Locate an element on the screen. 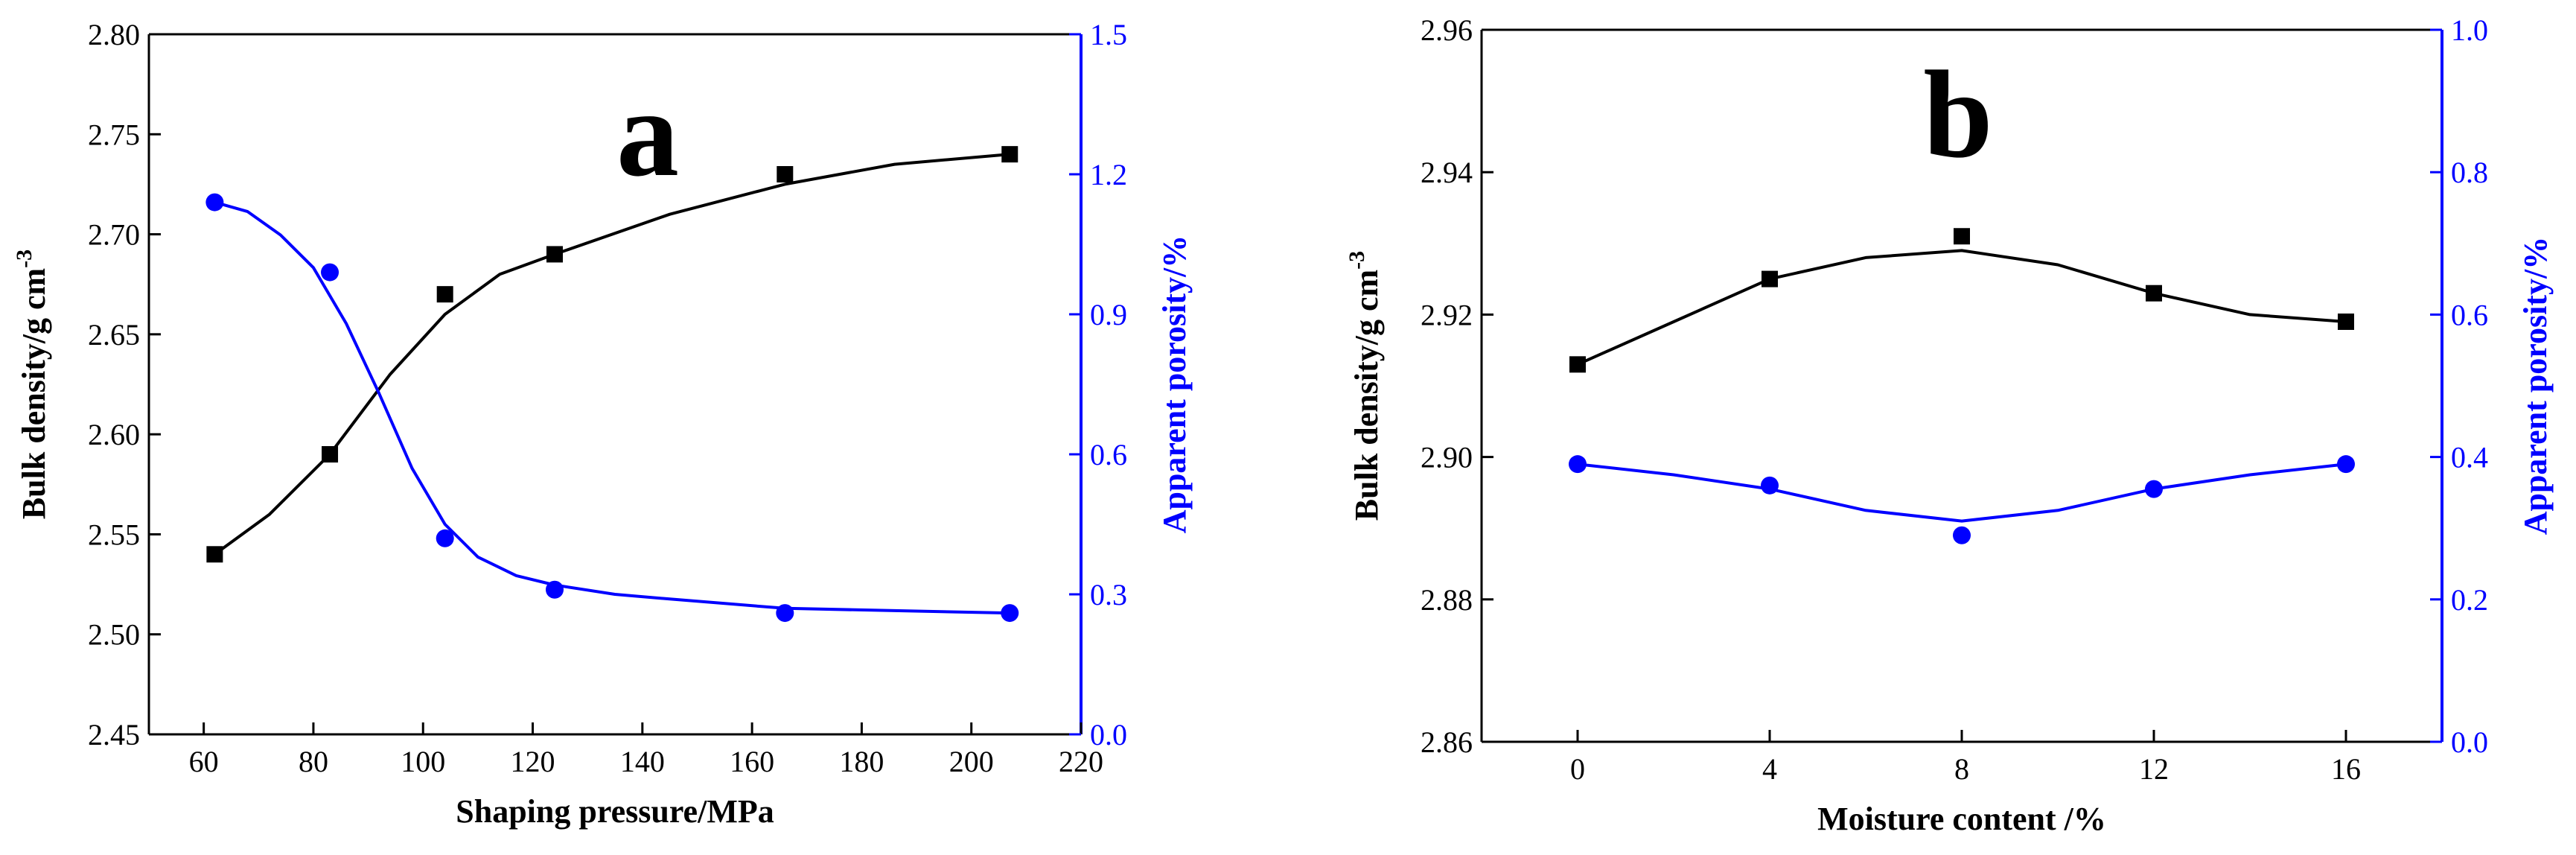 Image resolution: width=2576 pixels, height=855 pixels. y-tick-label: 2.45 is located at coordinates (114, 735).